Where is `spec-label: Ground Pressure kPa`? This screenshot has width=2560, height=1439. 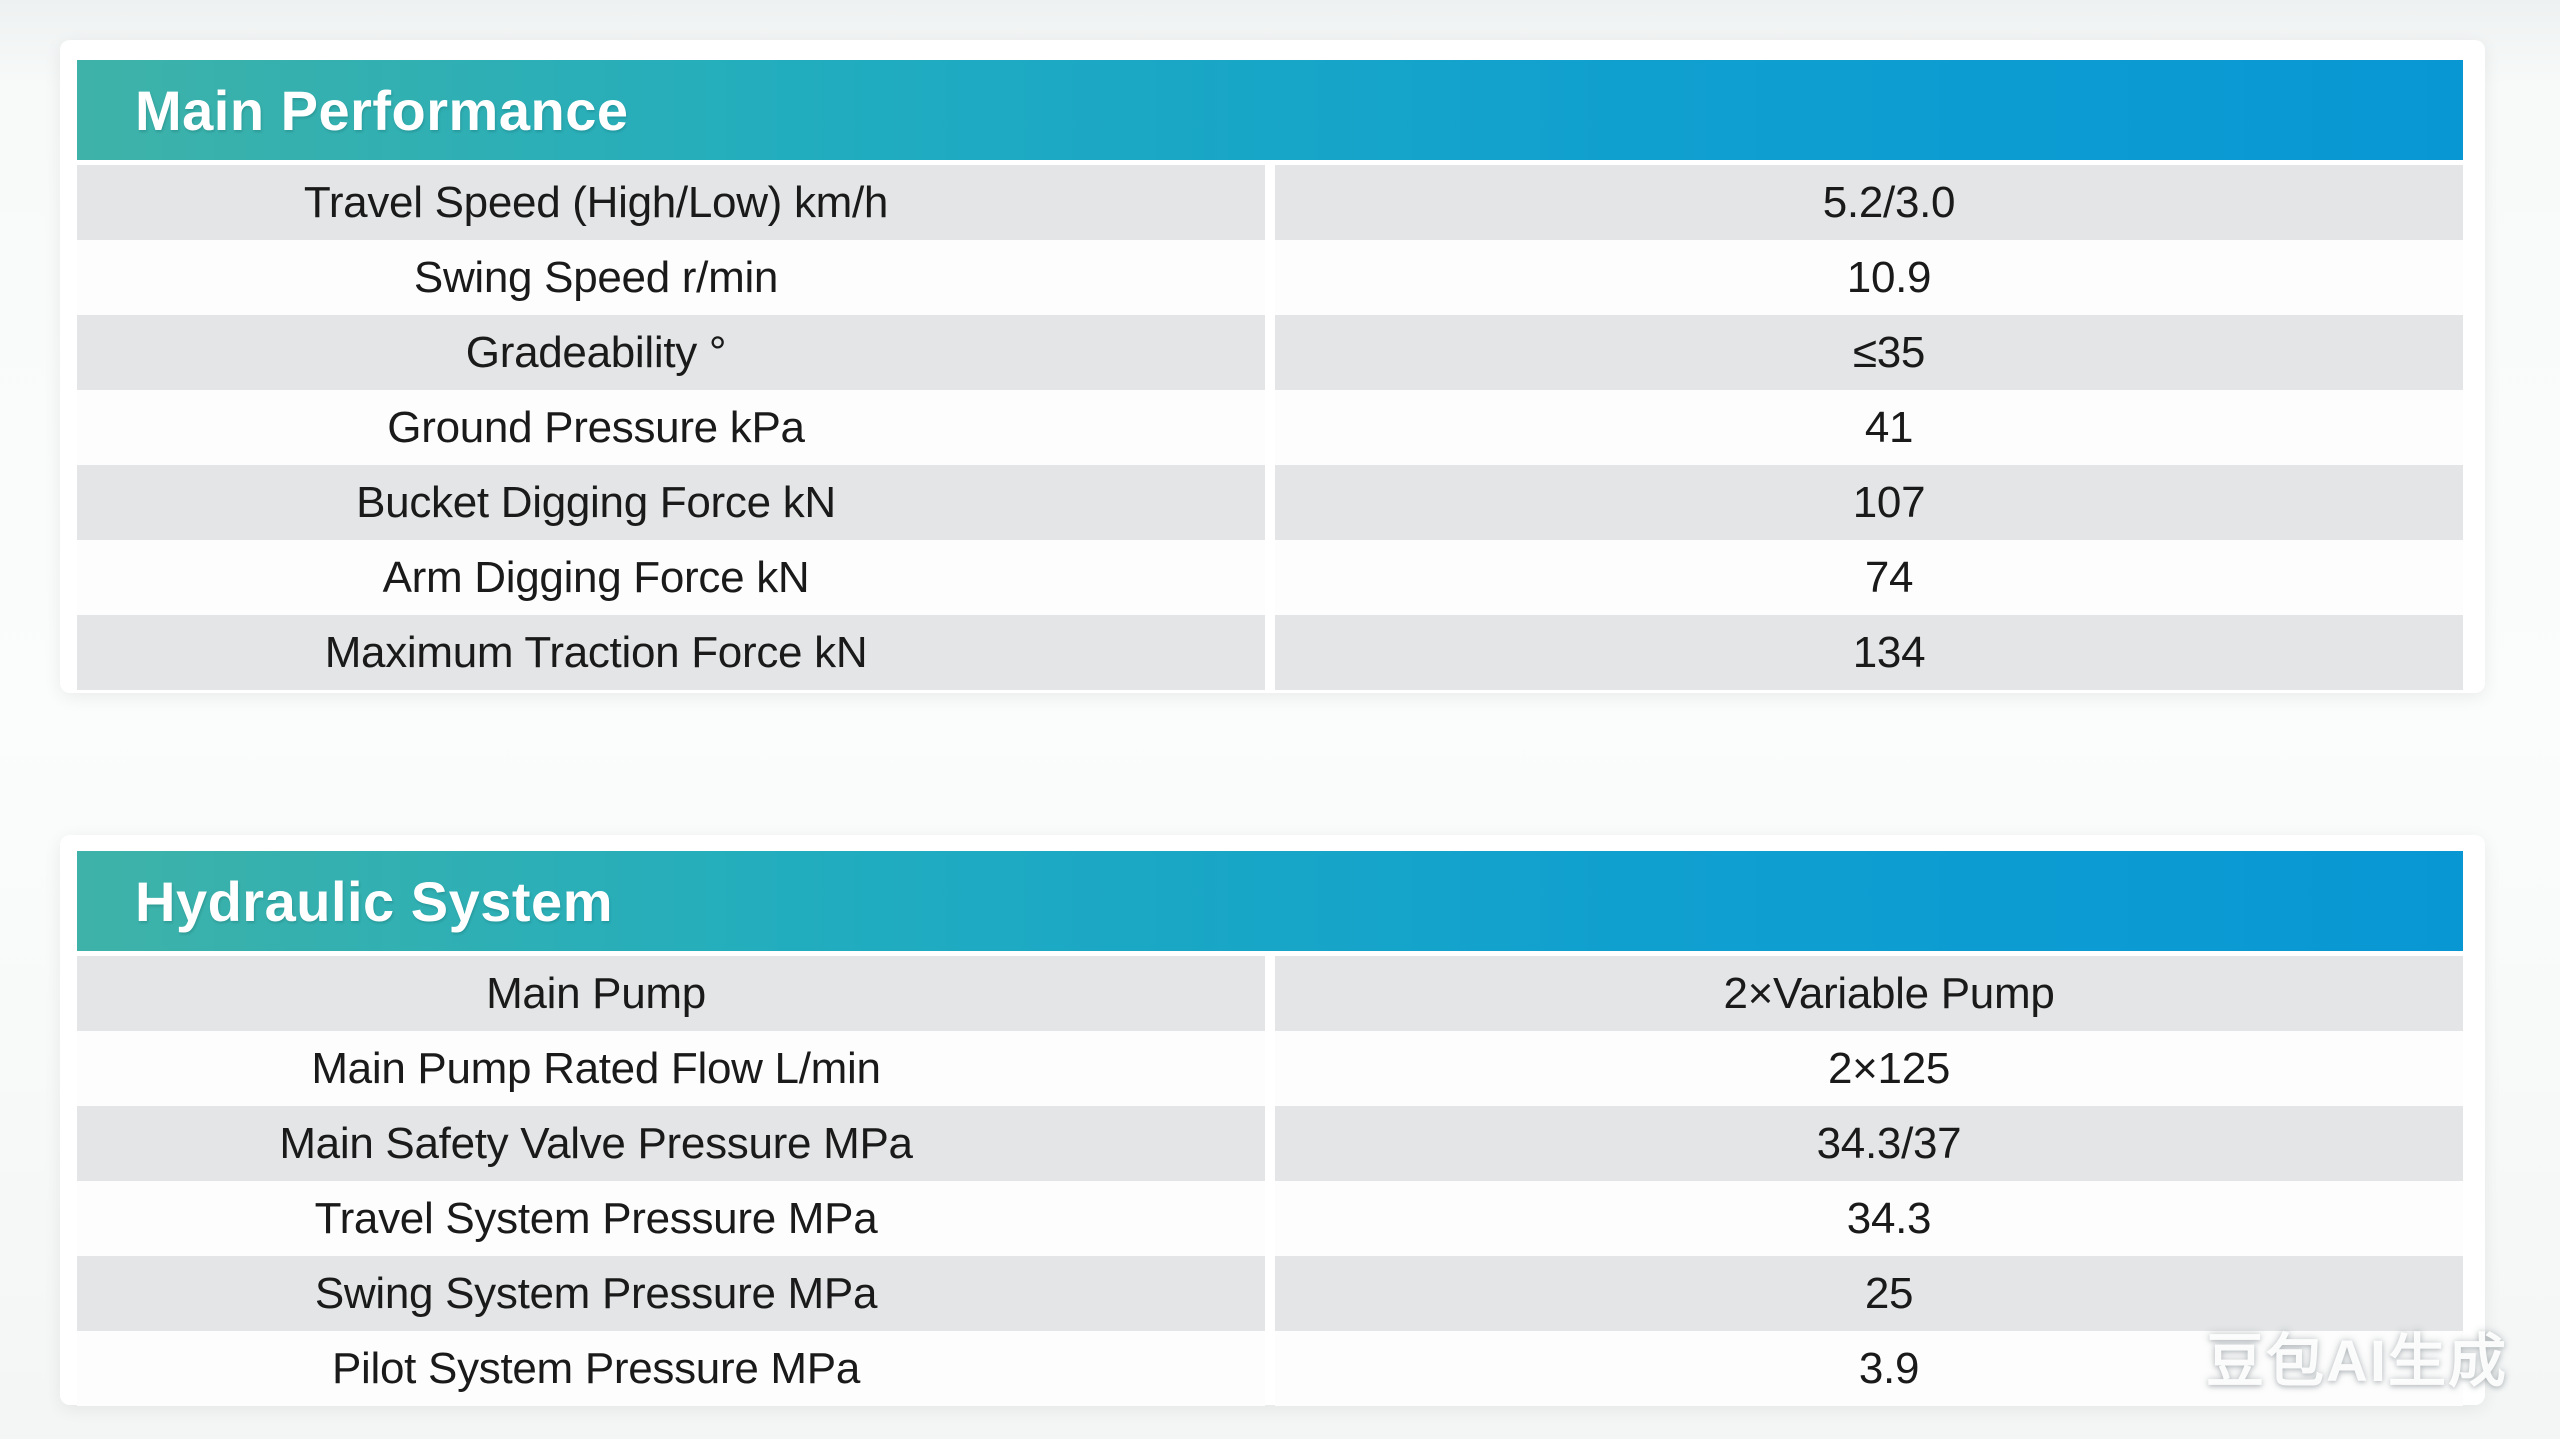
spec-label: Ground Pressure kPa is located at coordinates (671, 427).